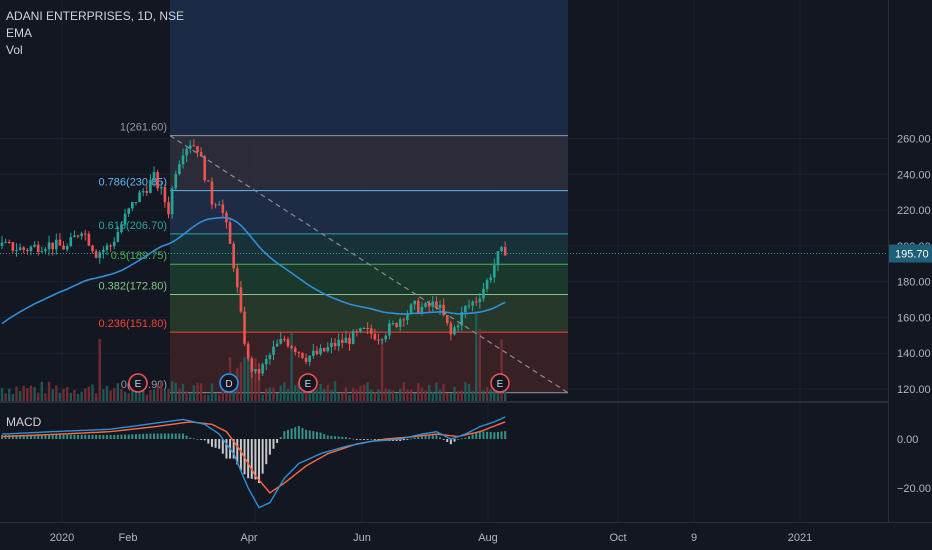  I want to click on fib-level-label: 0.5(189.75), so click(139, 256).